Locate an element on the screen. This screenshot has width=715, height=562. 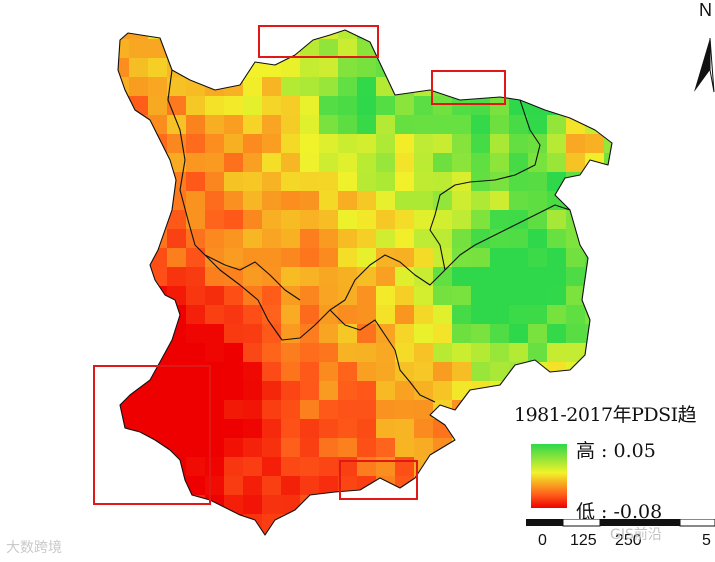
border-yunnan-guizhou is located at coordinates (382, 356).